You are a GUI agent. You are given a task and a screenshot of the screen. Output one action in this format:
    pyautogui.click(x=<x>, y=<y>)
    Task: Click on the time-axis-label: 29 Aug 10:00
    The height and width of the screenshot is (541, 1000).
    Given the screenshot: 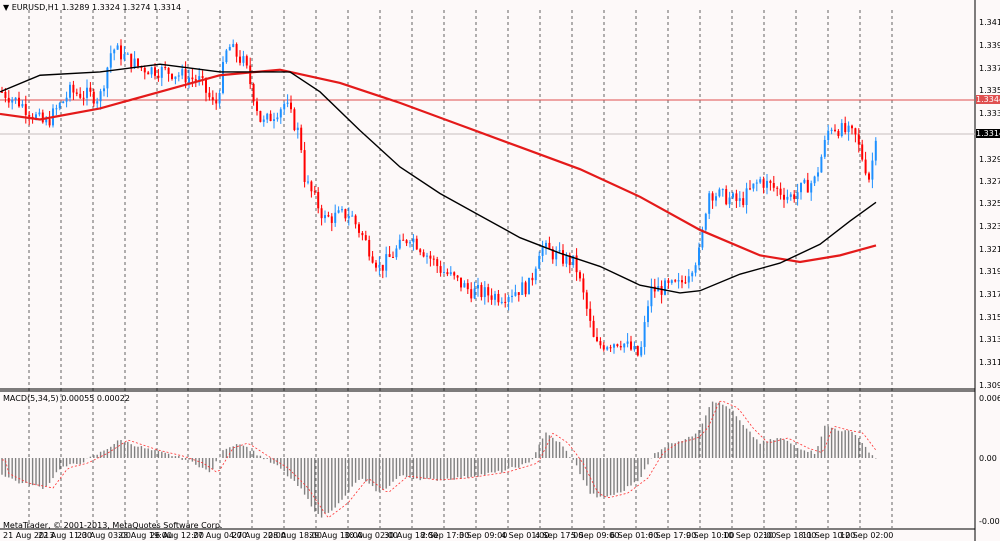 What is the action you would take?
    pyautogui.click(x=336, y=535)
    